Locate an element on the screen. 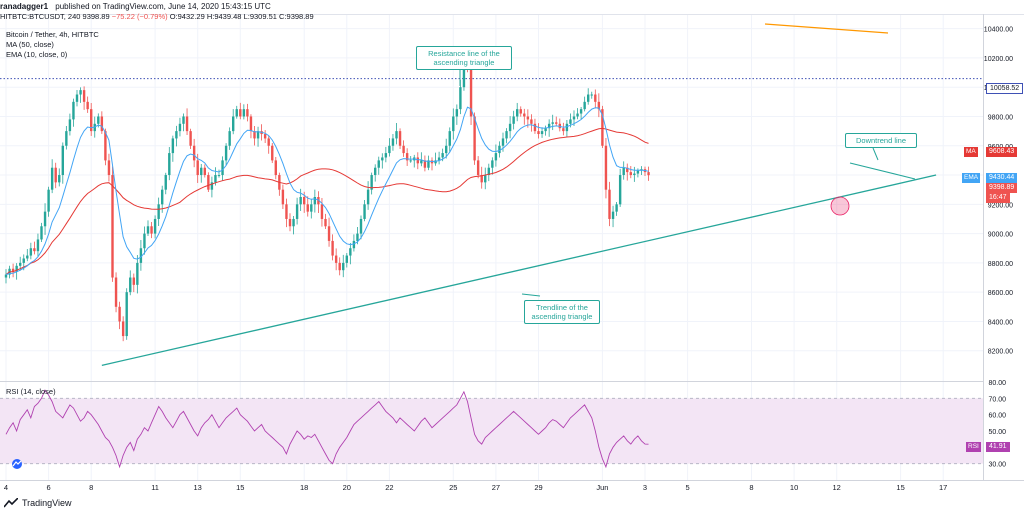 The height and width of the screenshot is (515, 1024). ohlc-high: H:9439.48 is located at coordinates (224, 16).